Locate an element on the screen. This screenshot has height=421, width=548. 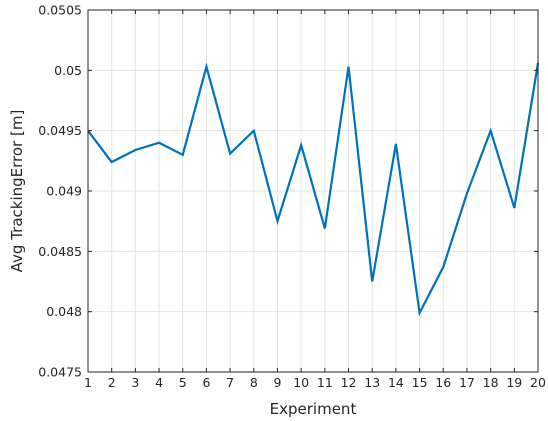
x-axis-label: Experiment is located at coordinates (313, 409).